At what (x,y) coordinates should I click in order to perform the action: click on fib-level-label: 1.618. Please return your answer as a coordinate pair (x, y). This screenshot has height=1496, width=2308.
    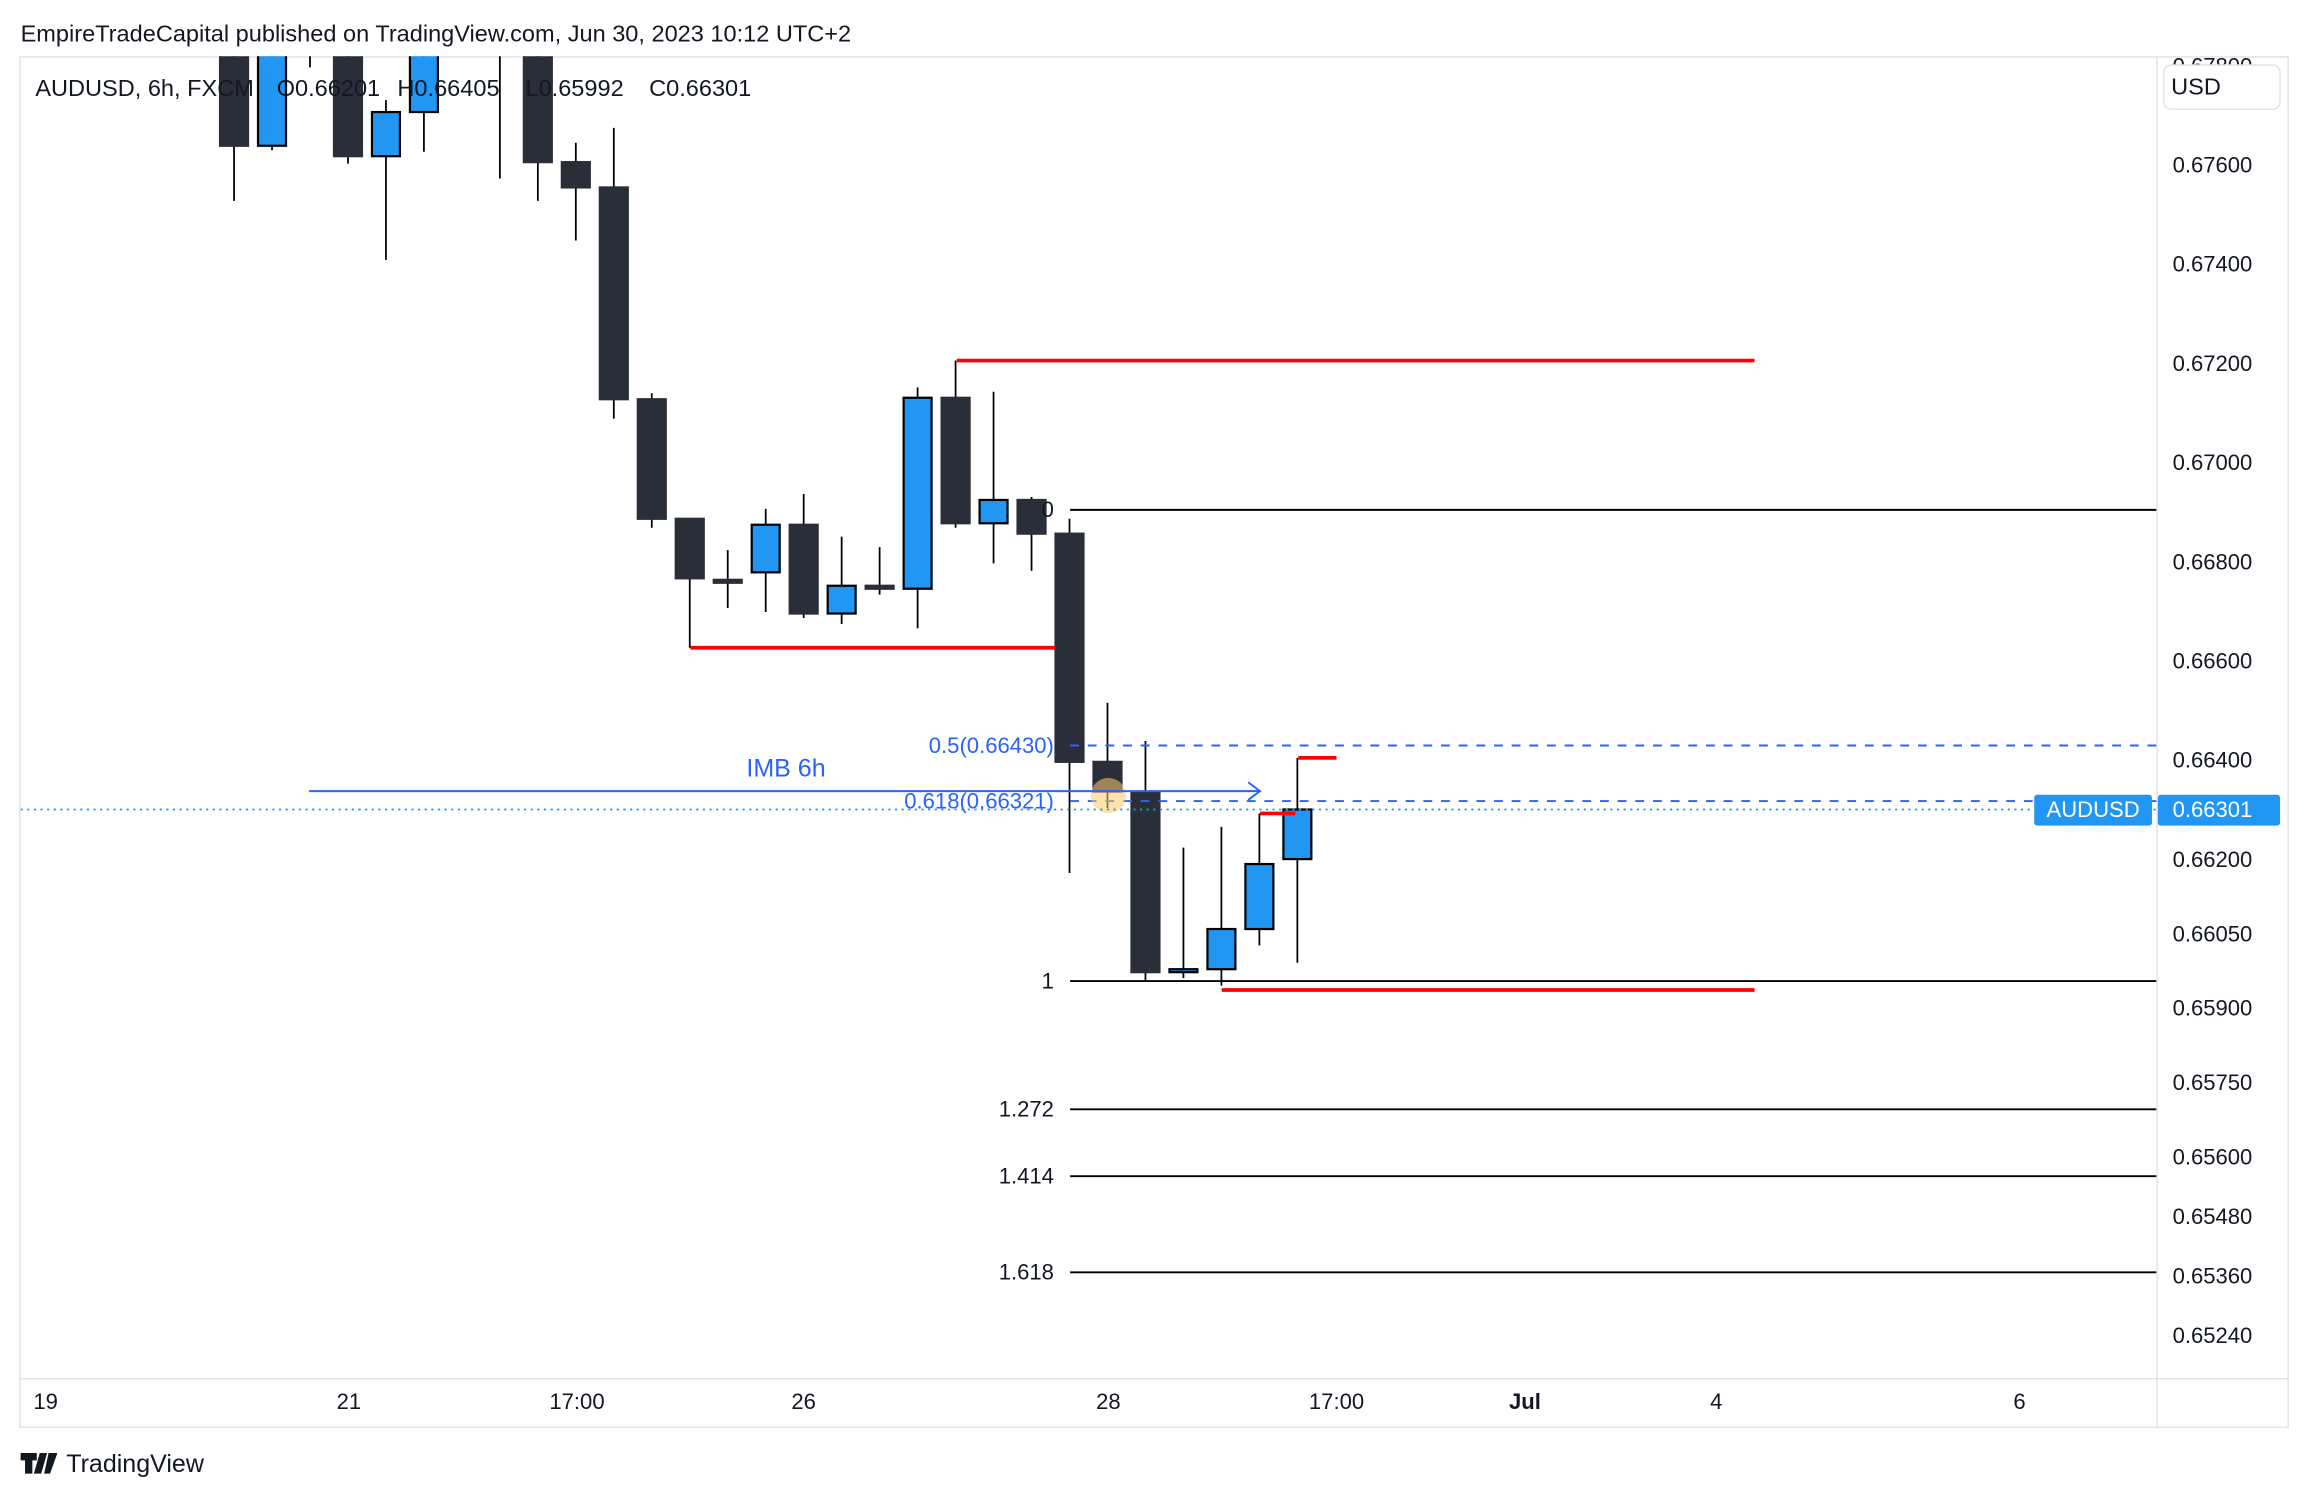
    Looking at the image, I should click on (1026, 1272).